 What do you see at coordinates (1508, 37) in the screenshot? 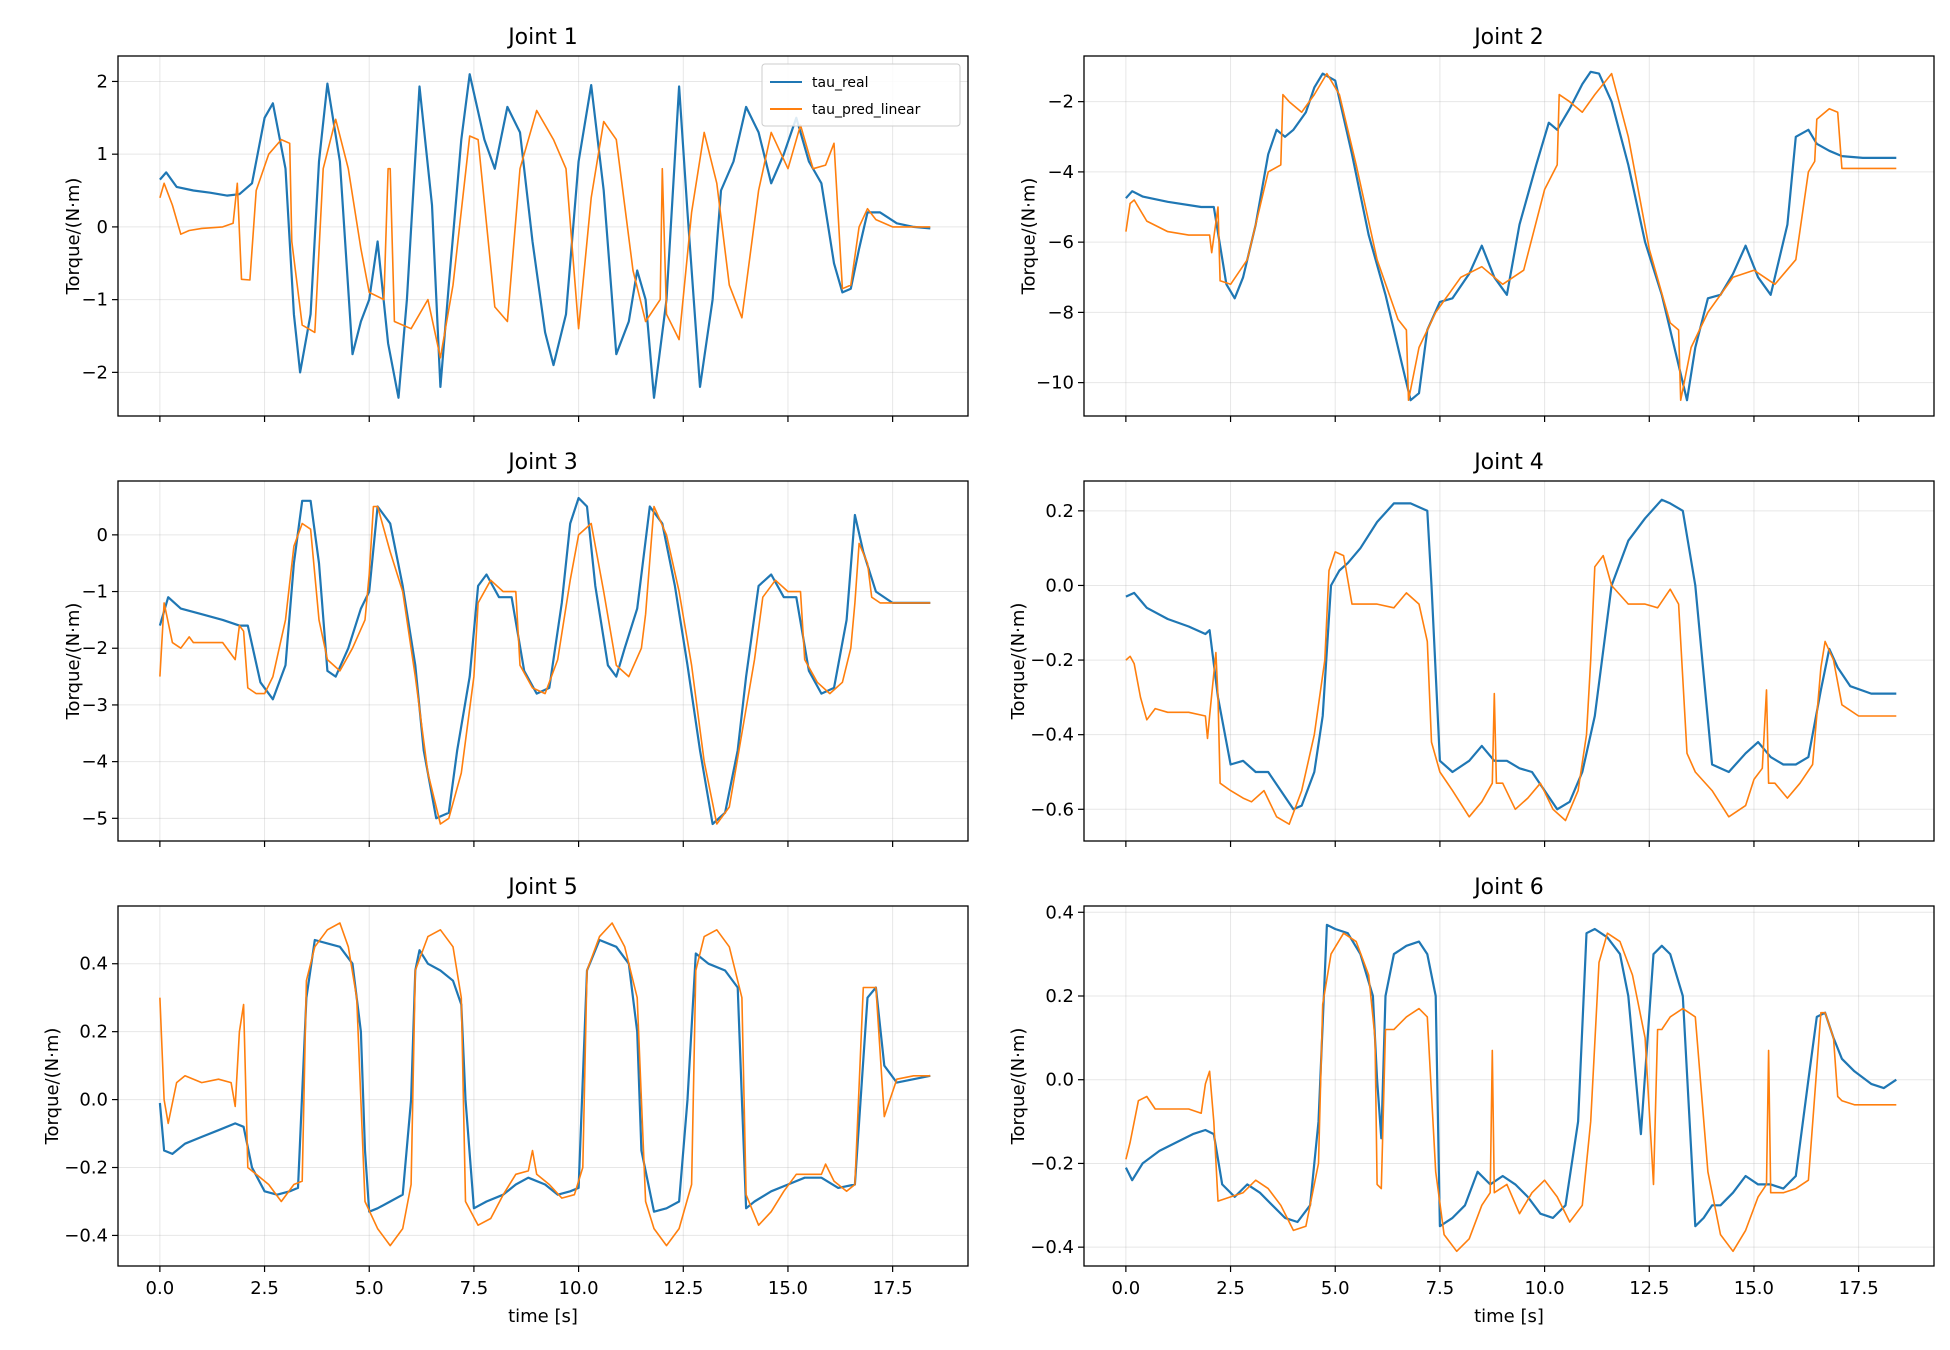
I see `subplot-title: Joint 2` at bounding box center [1508, 37].